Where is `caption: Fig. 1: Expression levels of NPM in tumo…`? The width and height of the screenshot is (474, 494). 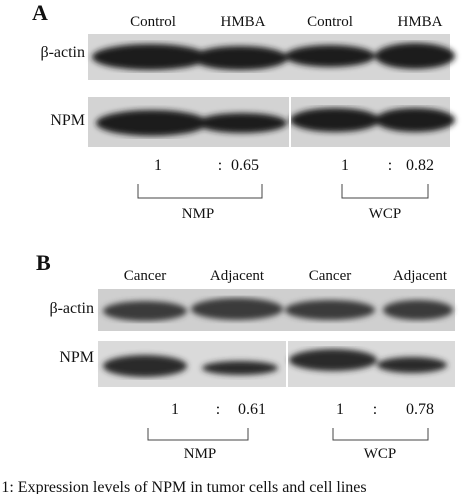
caption: Fig. 1: Expression levels of NPM in tumo… is located at coordinates (183, 486).